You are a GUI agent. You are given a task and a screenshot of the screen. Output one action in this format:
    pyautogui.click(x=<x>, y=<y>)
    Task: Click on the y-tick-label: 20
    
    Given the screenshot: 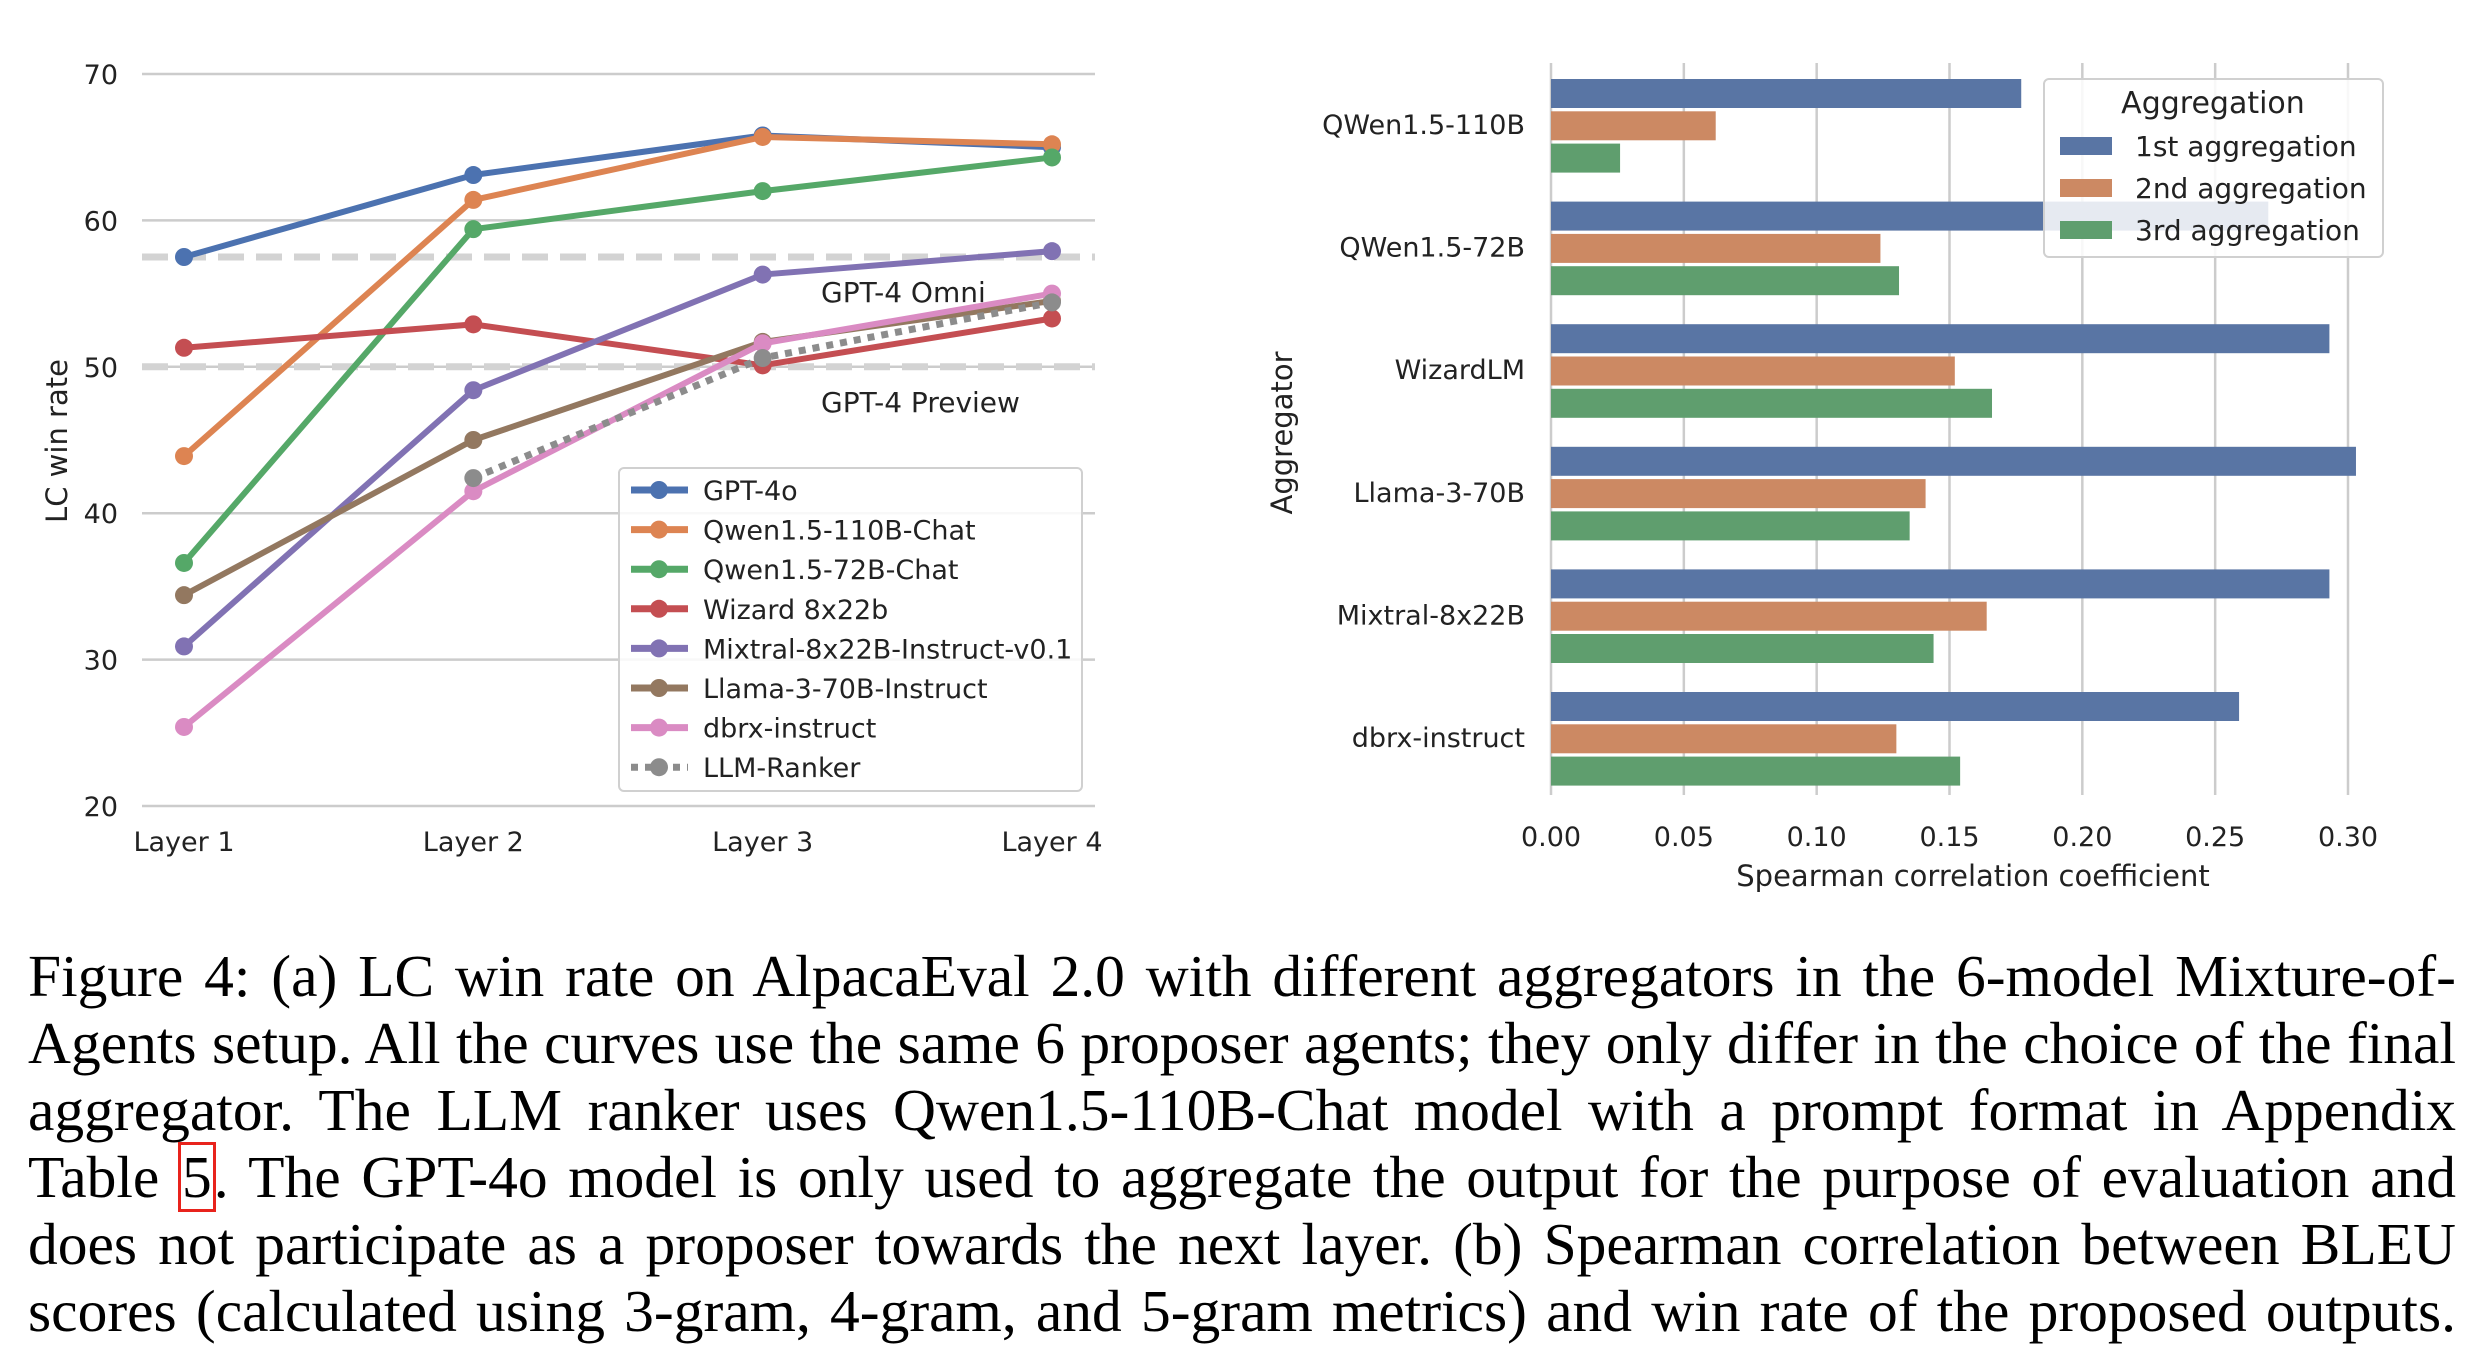 What is the action you would take?
    pyautogui.click(x=101, y=807)
    